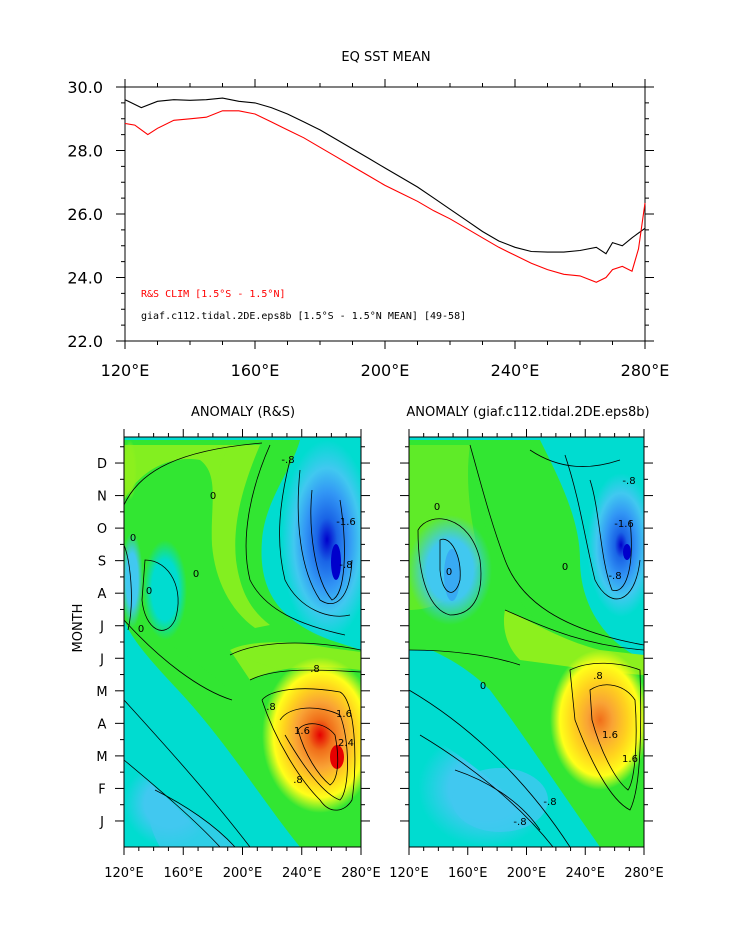  I want to click on anomaly-model-field, so click(526, 642).